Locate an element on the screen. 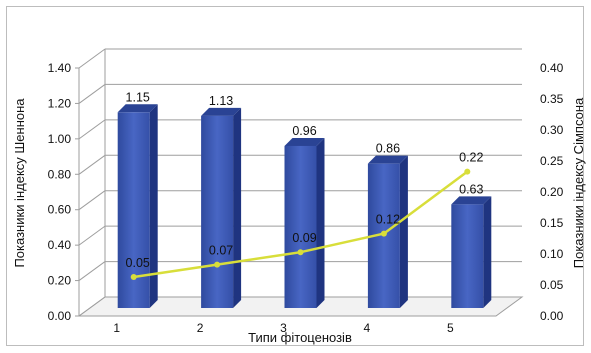 The image size is (591, 353). bar-value-label: 0.96 is located at coordinates (304, 131).